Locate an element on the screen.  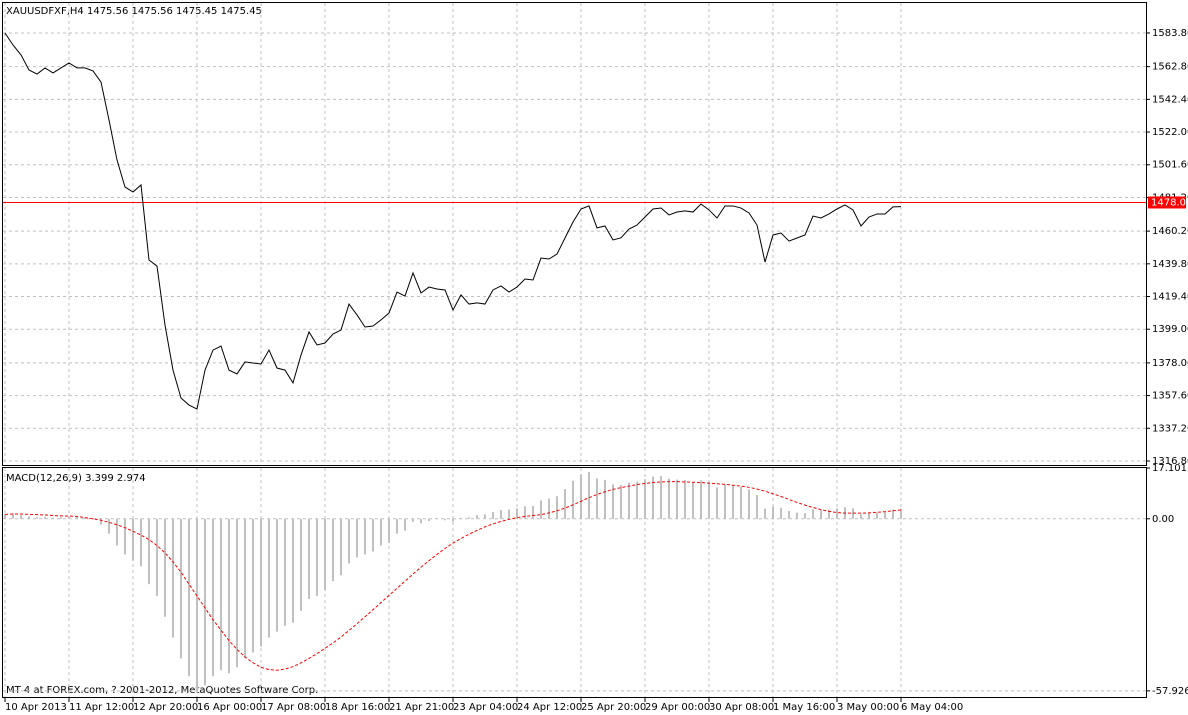
x-tick-label: 1 May 16:00 is located at coordinates (804, 707).